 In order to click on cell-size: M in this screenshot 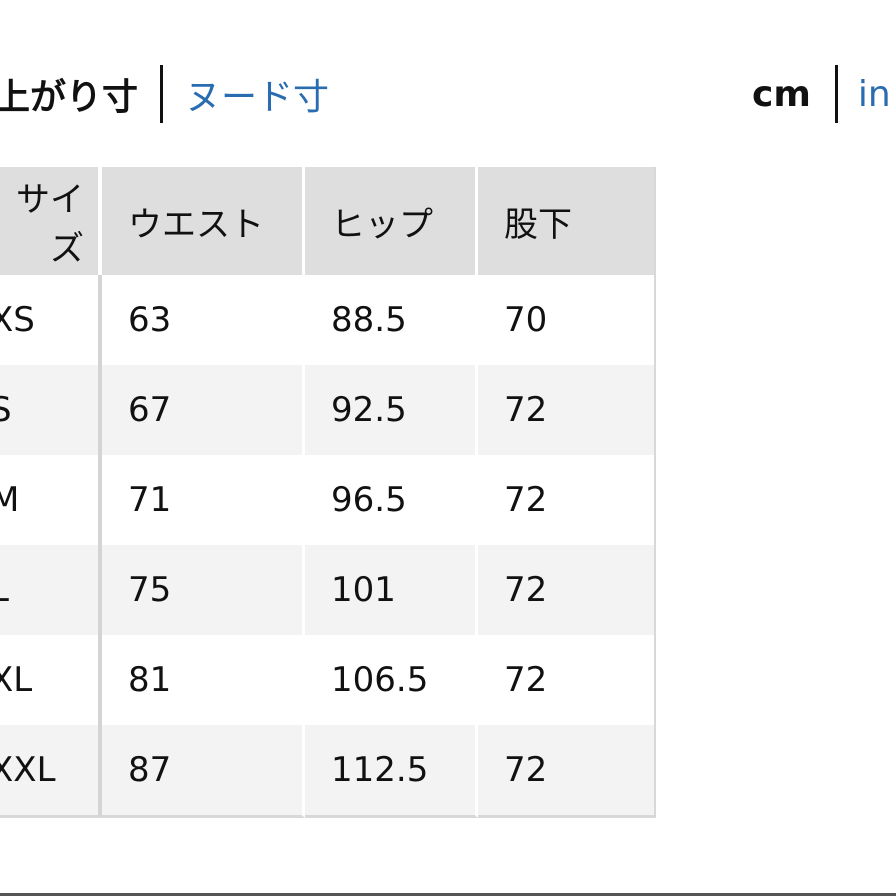, I will do `click(51, 500)`.